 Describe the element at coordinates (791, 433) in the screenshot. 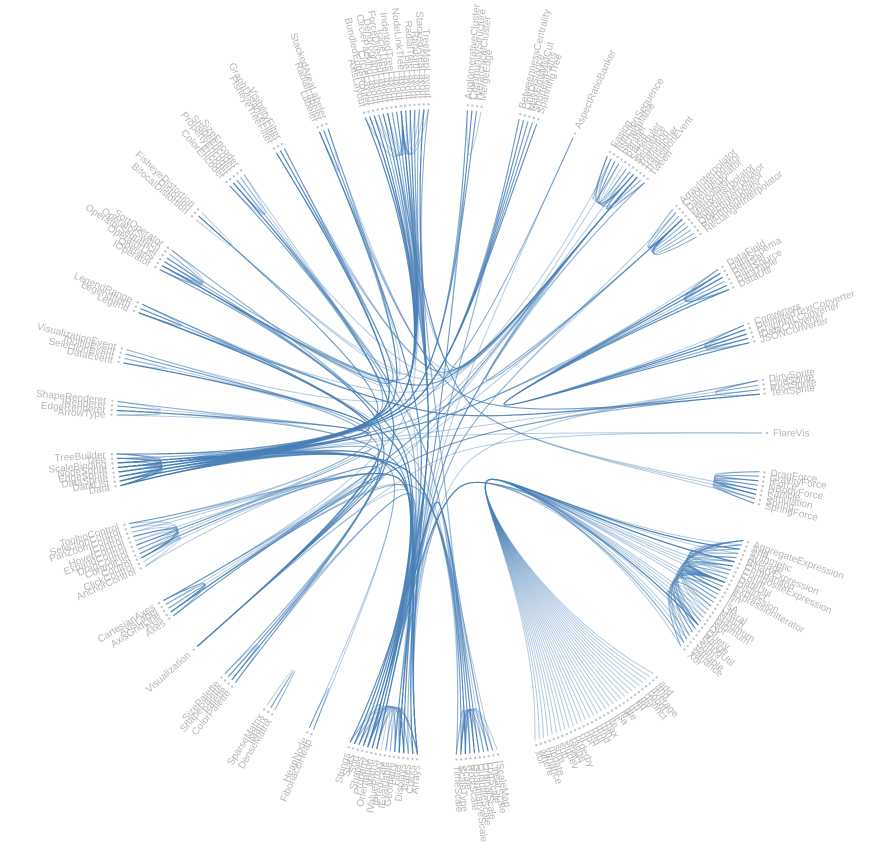

I see `node-label-FlareVis: FlareVis` at that location.